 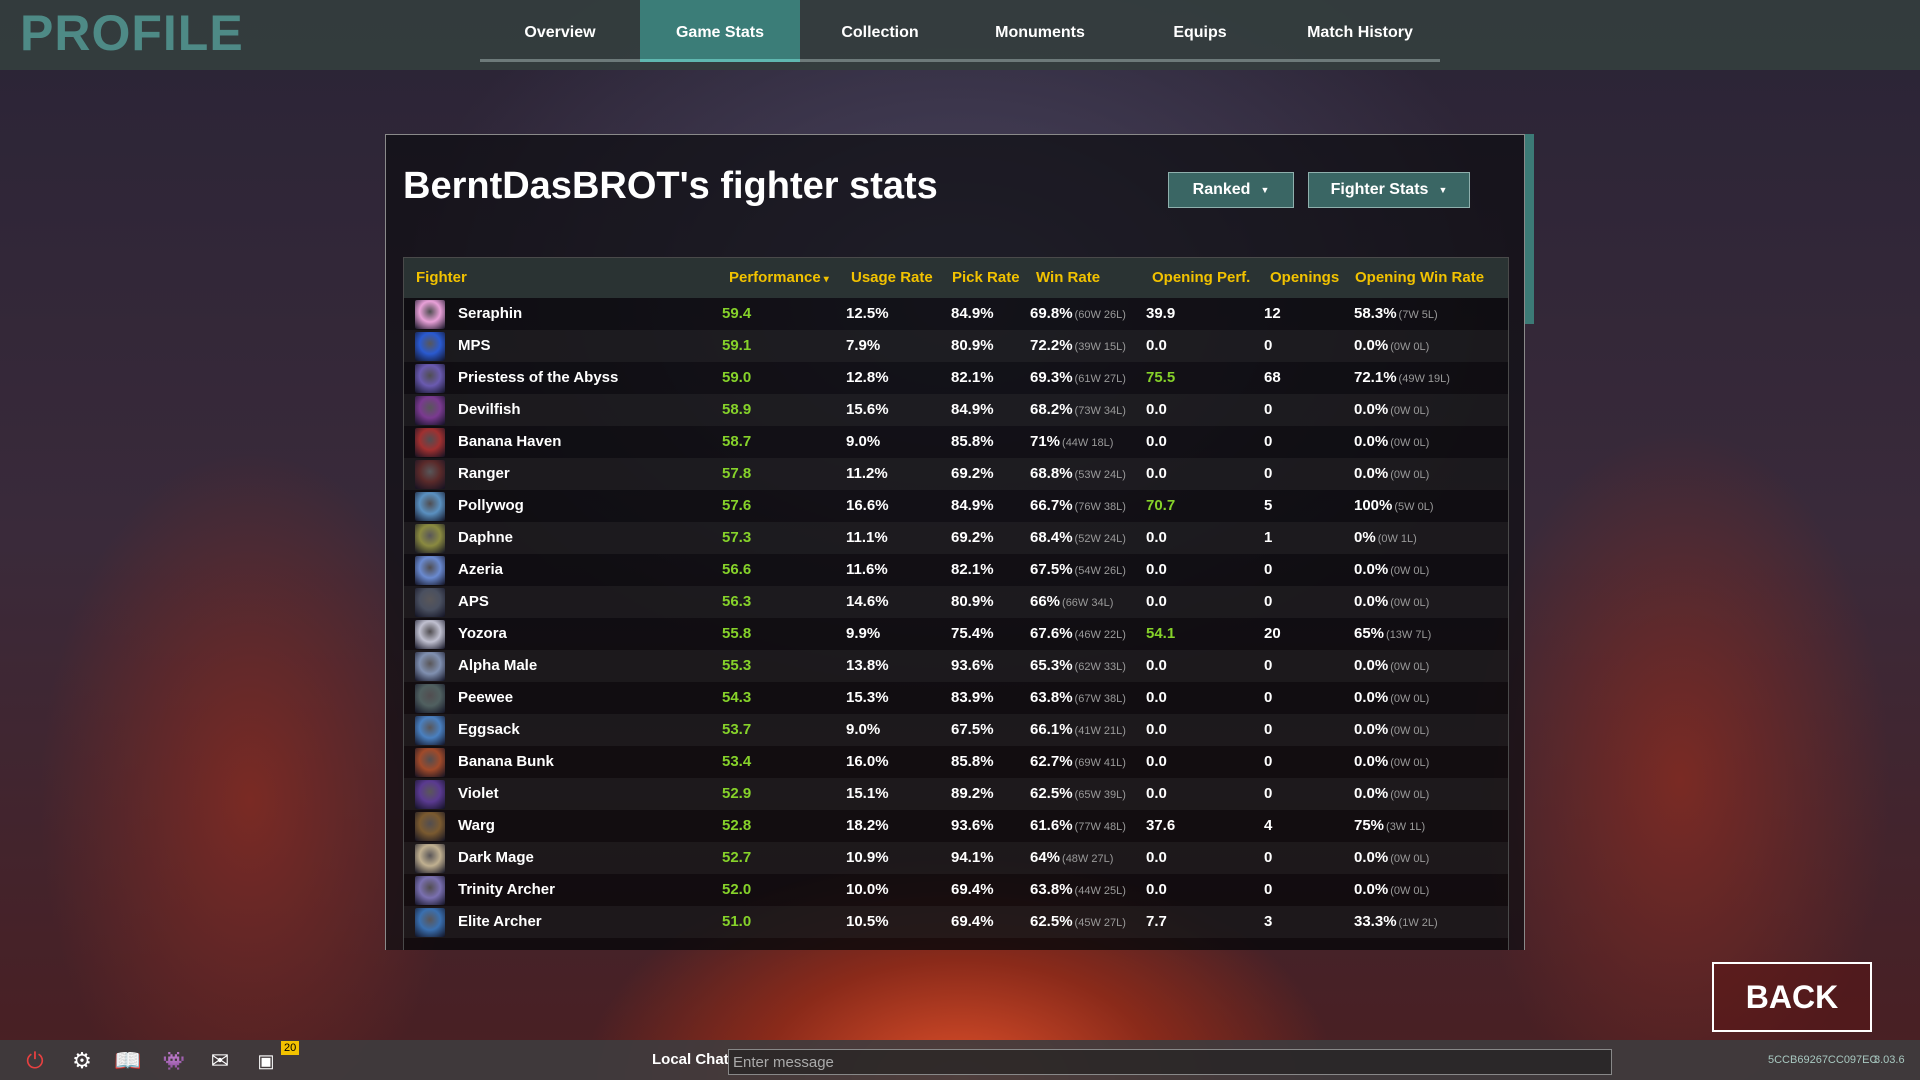 I want to click on power-icon: ⏻, so click(x=35, y=1060).